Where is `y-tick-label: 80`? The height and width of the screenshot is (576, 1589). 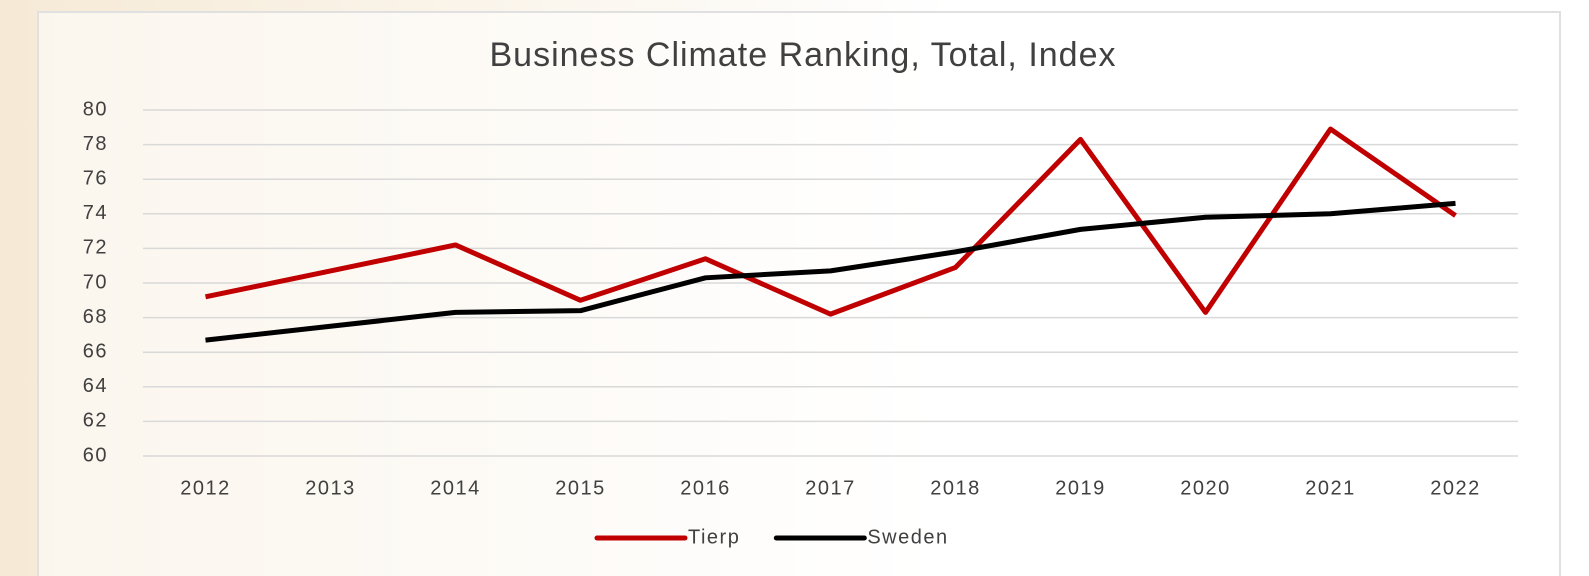
y-tick-label: 80 is located at coordinates (95, 109).